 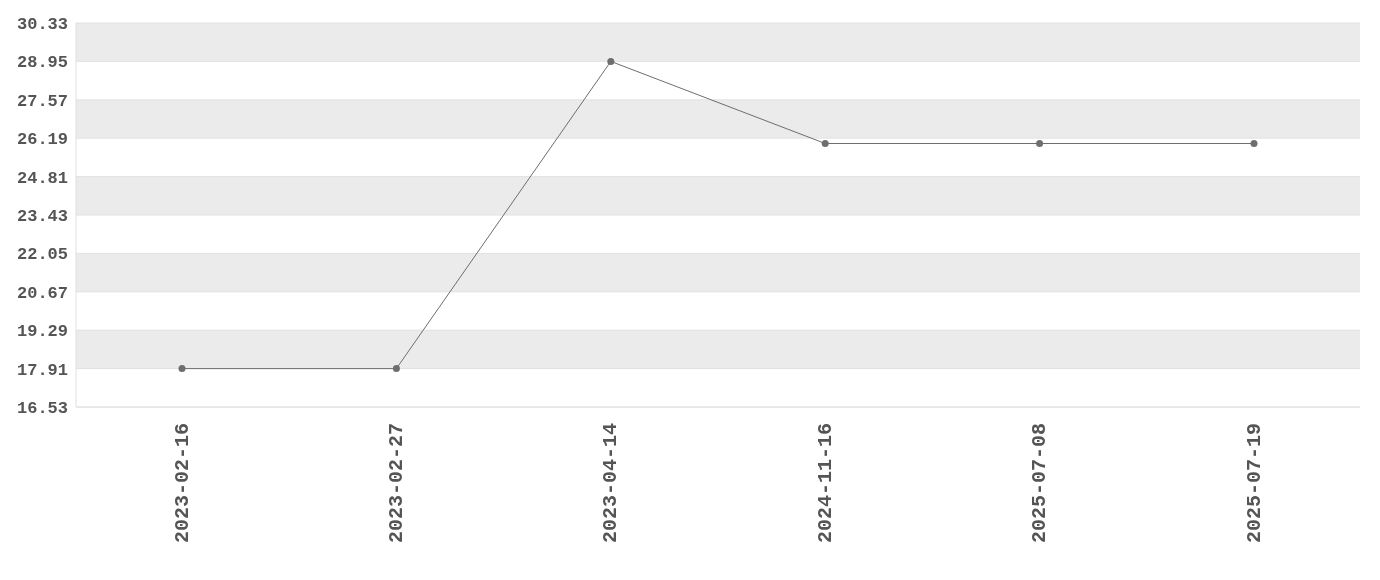 What do you see at coordinates (42, 140) in the screenshot?
I see `y-tick-label: 26.19` at bounding box center [42, 140].